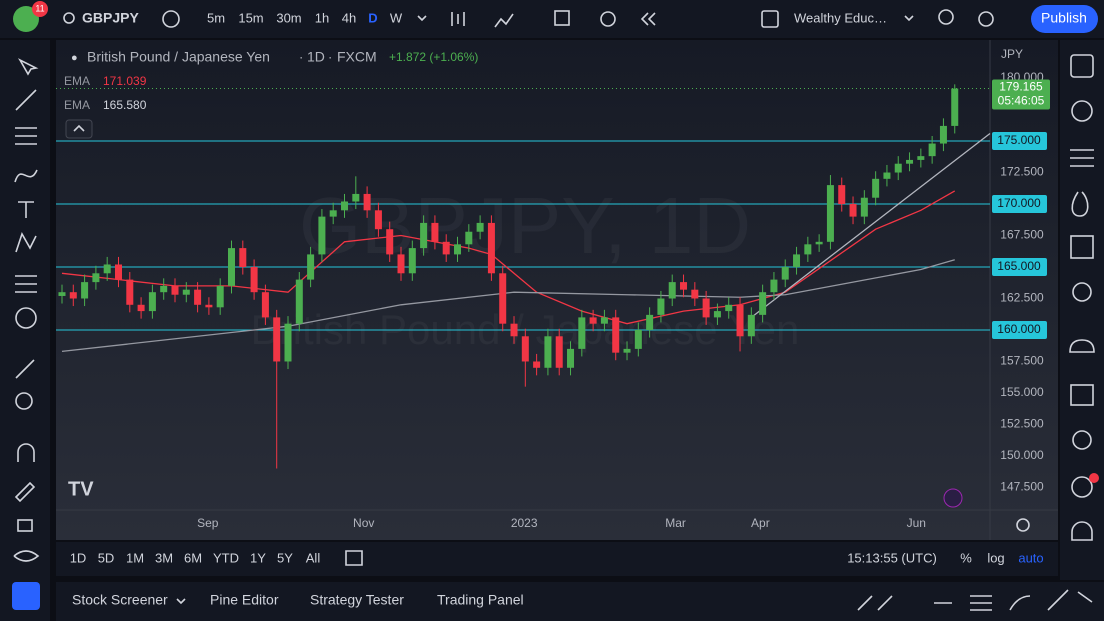  Describe the element at coordinates (966, 557) in the screenshot. I see `scale-option: %` at that location.